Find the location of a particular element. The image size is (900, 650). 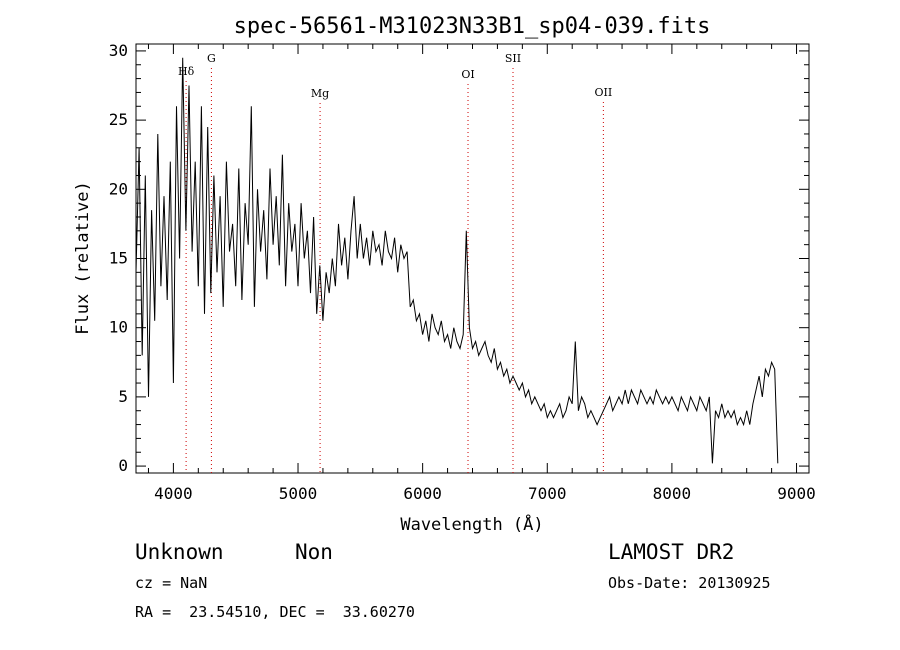

class-label: Unknown is located at coordinates (179, 552).